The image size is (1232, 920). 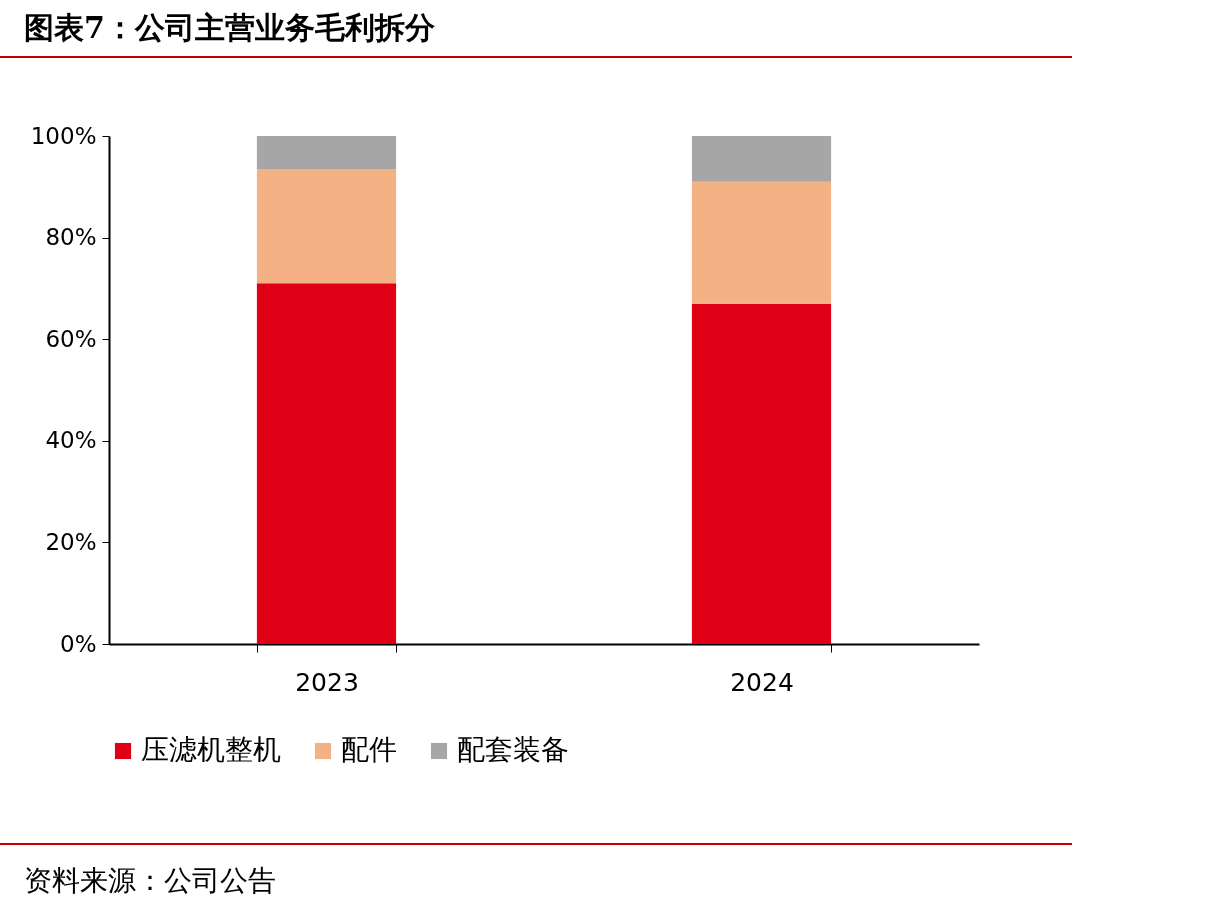 What do you see at coordinates (71, 338) in the screenshot?
I see `y-tick-label: 60%` at bounding box center [71, 338].